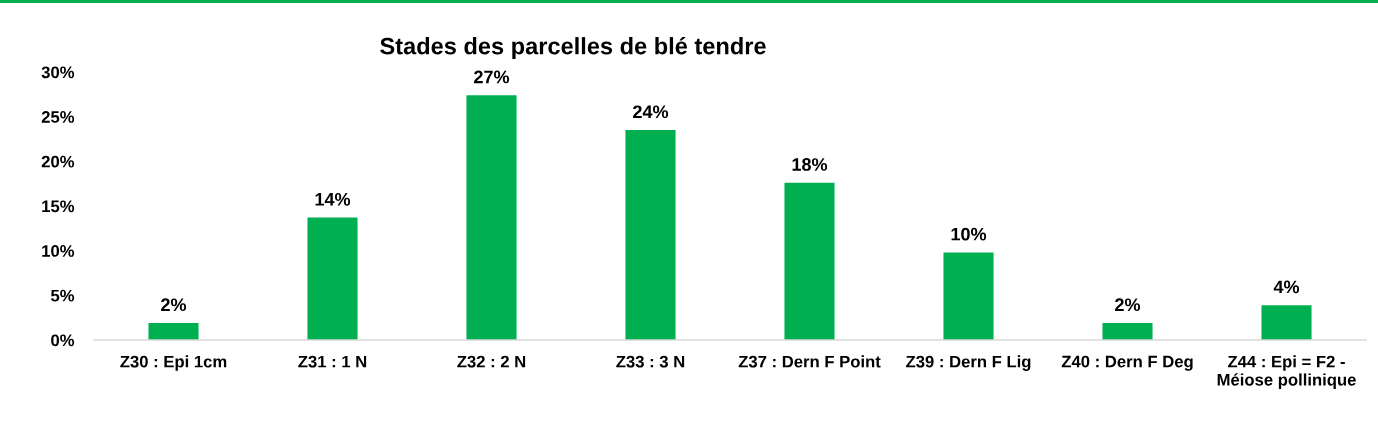  Describe the element at coordinates (492, 77) in the screenshot. I see `data-label: 27%` at that location.